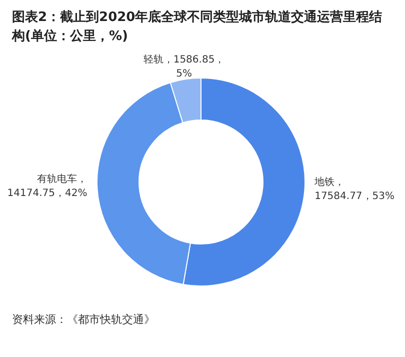 This screenshot has width=405, height=357. I want to click on slice-label: 地铁， 17584.77，53%, so click(354, 189).